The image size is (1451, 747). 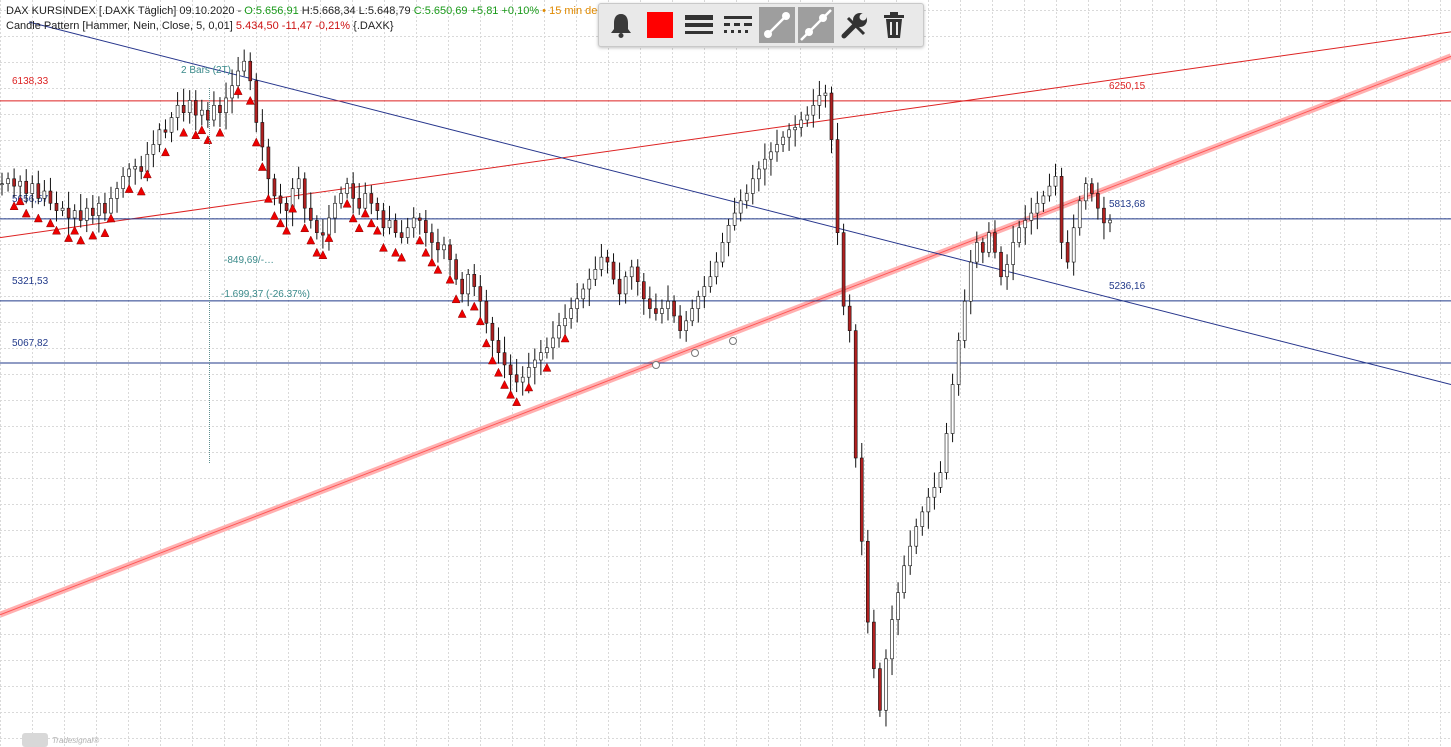 I want to click on bars-label: 2 Bars (2T), so click(x=206, y=70).